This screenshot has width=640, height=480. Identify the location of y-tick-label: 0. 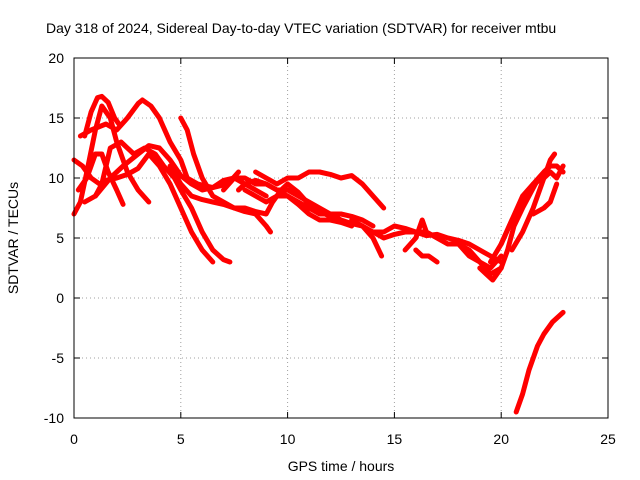
(60, 298).